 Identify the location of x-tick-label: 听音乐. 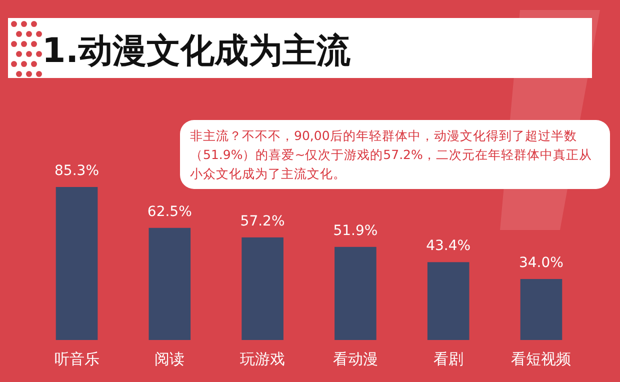
(77, 359).